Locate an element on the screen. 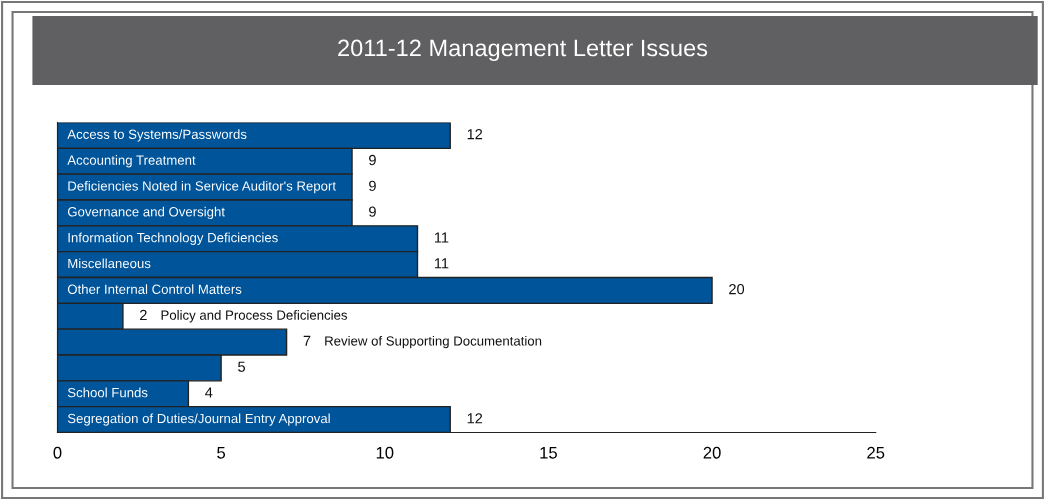 The height and width of the screenshot is (500, 1045). y-tick-label: Segregation of Duties/Journal Entry Approval is located at coordinates (198, 419).